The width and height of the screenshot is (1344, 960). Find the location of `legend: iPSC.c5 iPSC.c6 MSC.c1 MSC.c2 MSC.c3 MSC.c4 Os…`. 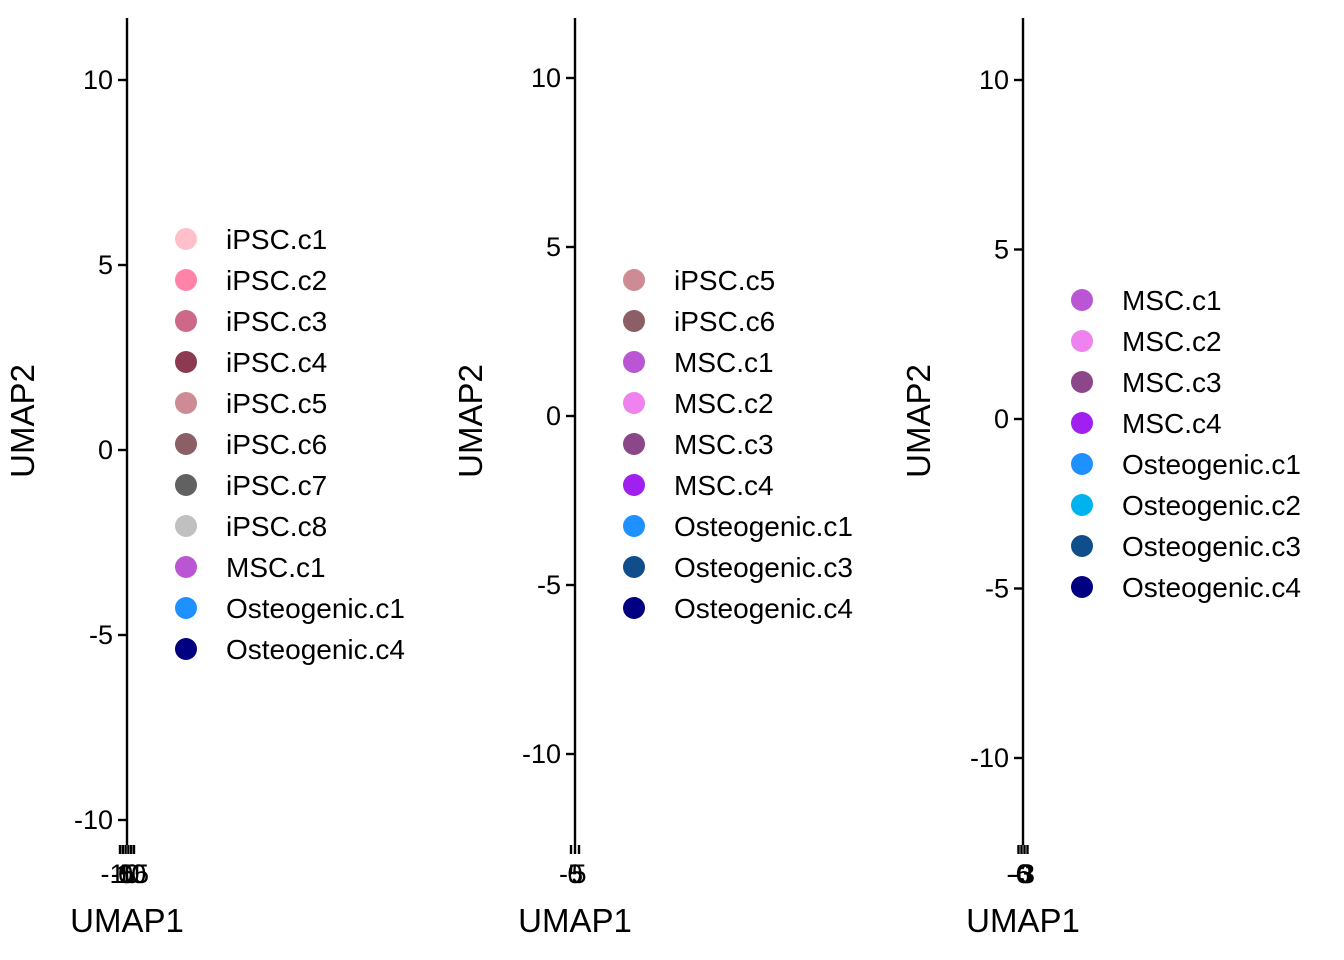

legend: iPSC.c5 iPSC.c6 MSC.c1 MSC.c2 MSC.c3 MSC.c4 Os… is located at coordinates (738, 444).